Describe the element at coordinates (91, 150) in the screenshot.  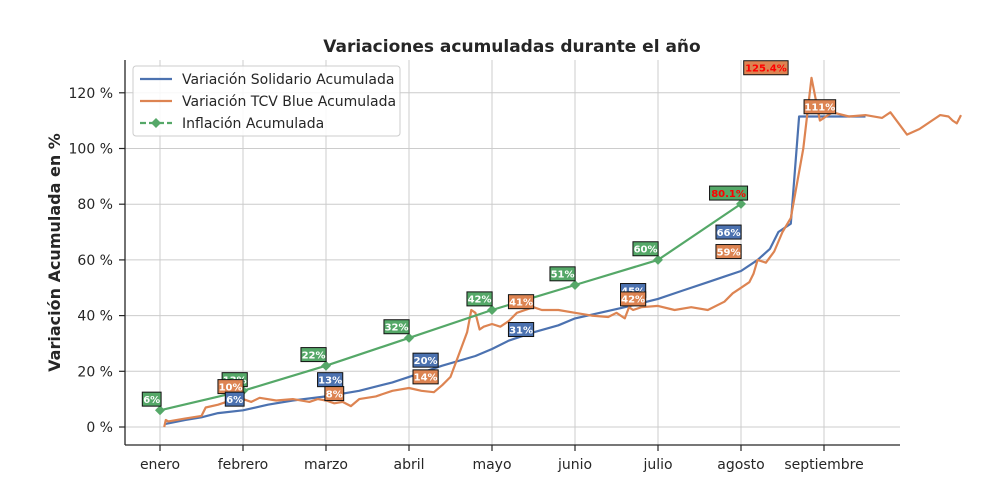
I see `y-tick-label: 100 %` at that location.